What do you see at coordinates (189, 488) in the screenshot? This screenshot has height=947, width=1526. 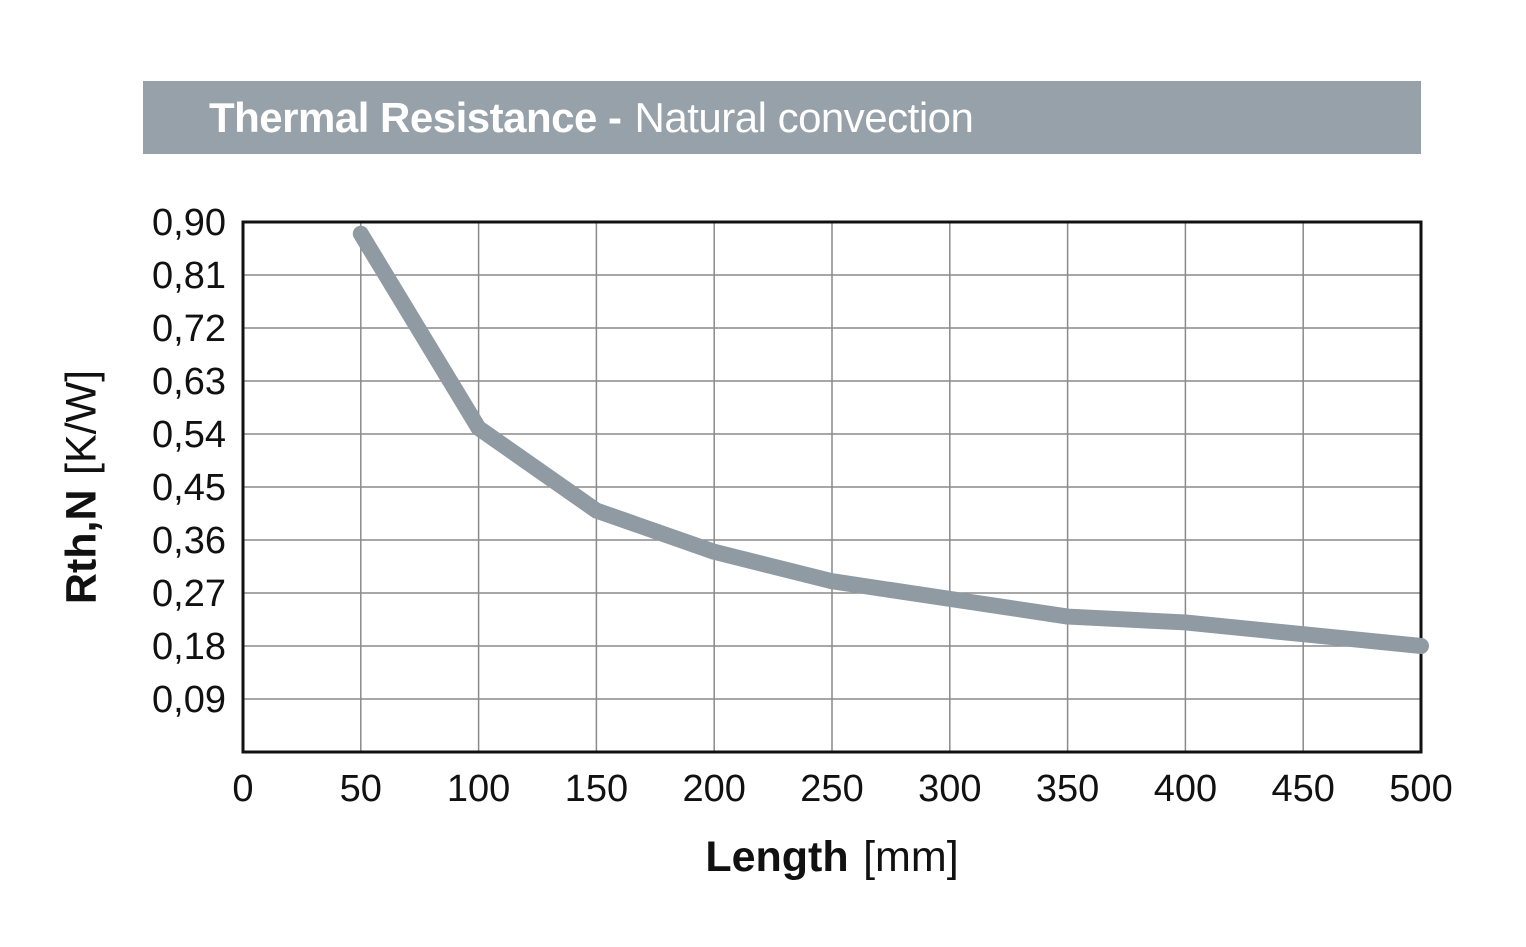 I see `y-tick-label: 0,45` at bounding box center [189, 488].